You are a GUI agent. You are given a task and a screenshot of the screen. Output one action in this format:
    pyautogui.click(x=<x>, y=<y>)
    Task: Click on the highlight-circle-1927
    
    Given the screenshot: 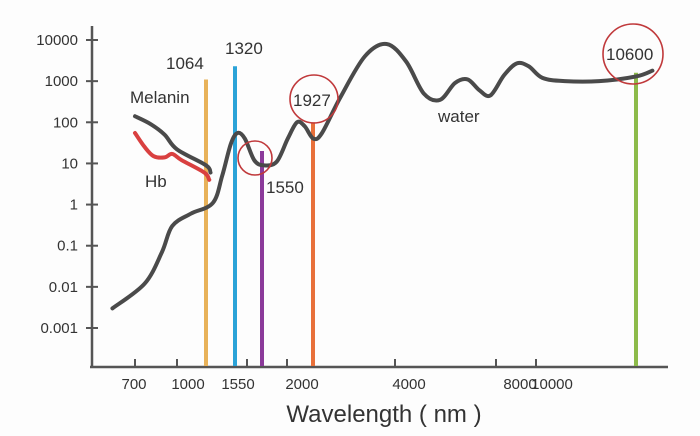 What is the action you would take?
    pyautogui.click(x=314, y=99)
    